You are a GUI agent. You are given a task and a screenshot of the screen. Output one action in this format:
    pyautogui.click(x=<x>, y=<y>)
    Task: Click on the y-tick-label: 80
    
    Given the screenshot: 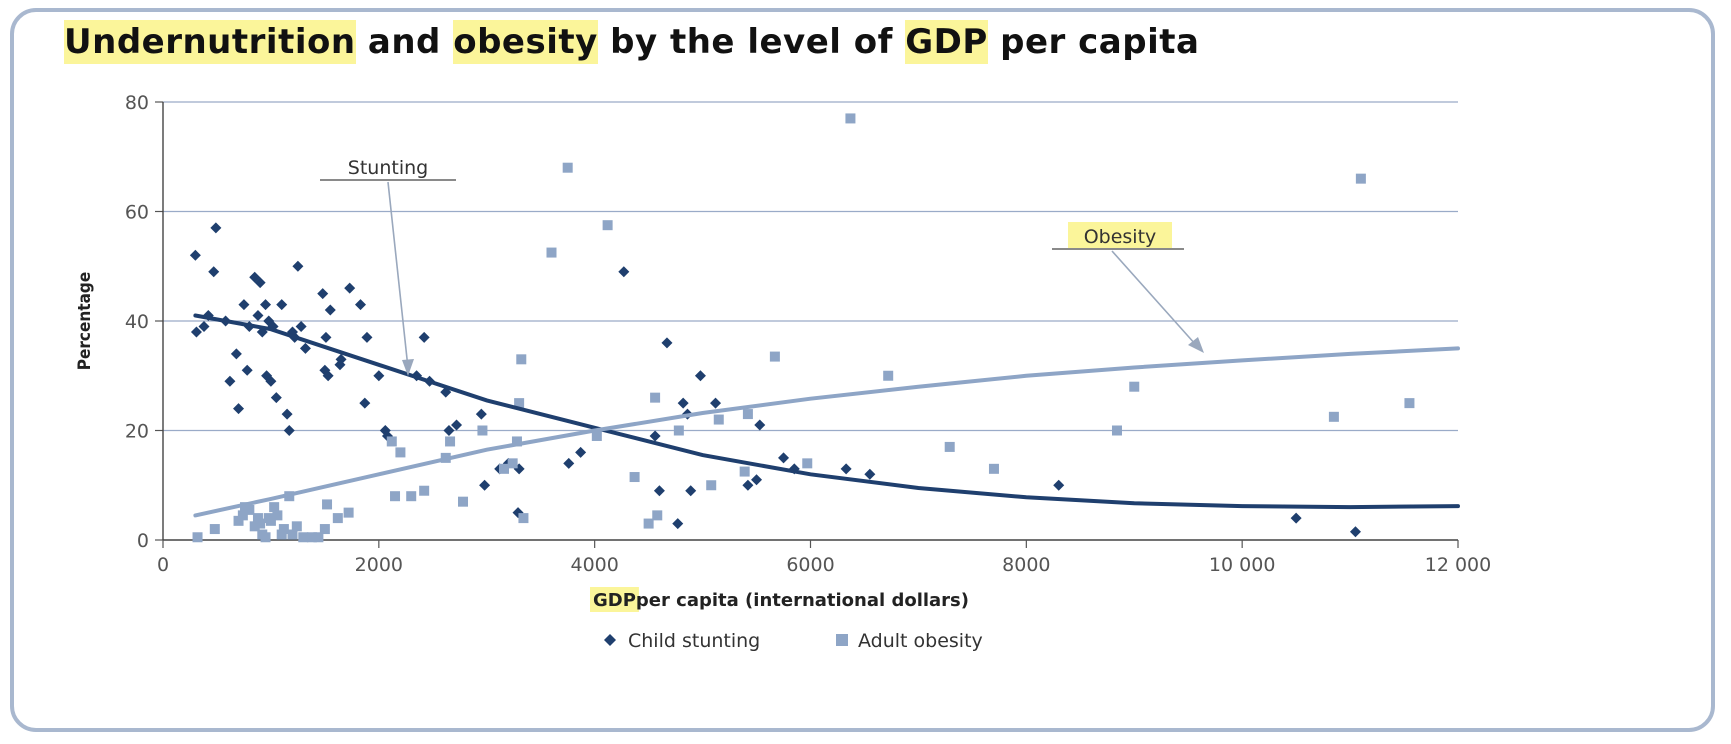 What is the action you would take?
    pyautogui.click(x=137, y=103)
    